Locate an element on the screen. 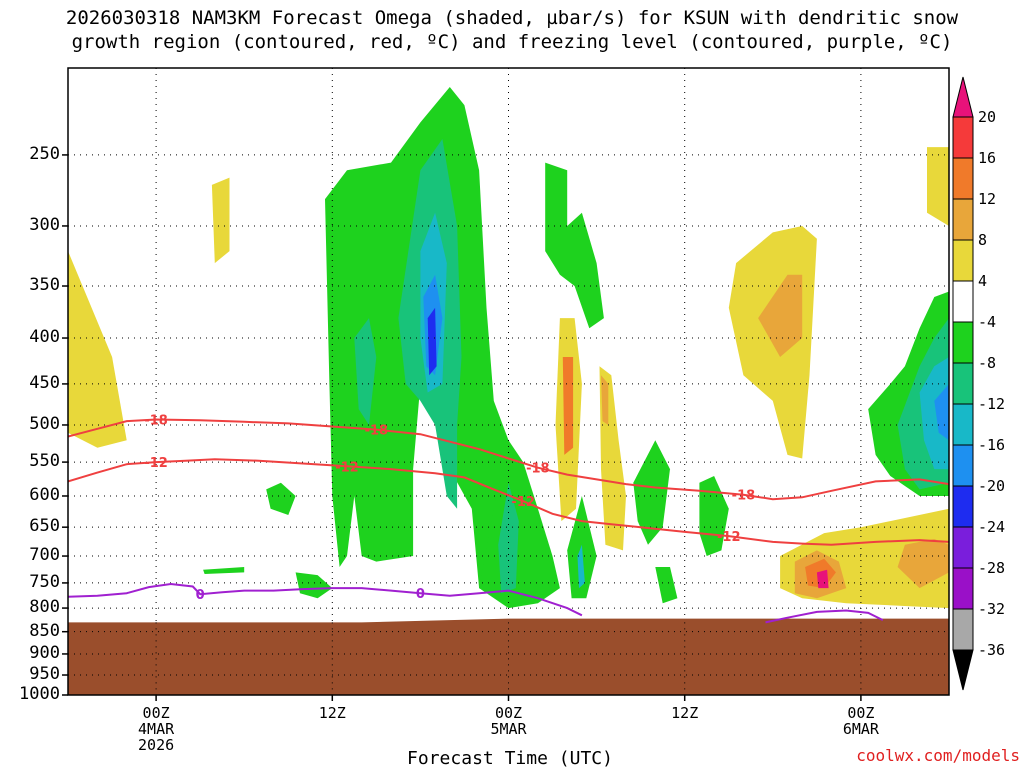  y-tick-label: 600 is located at coordinates (44, 494).